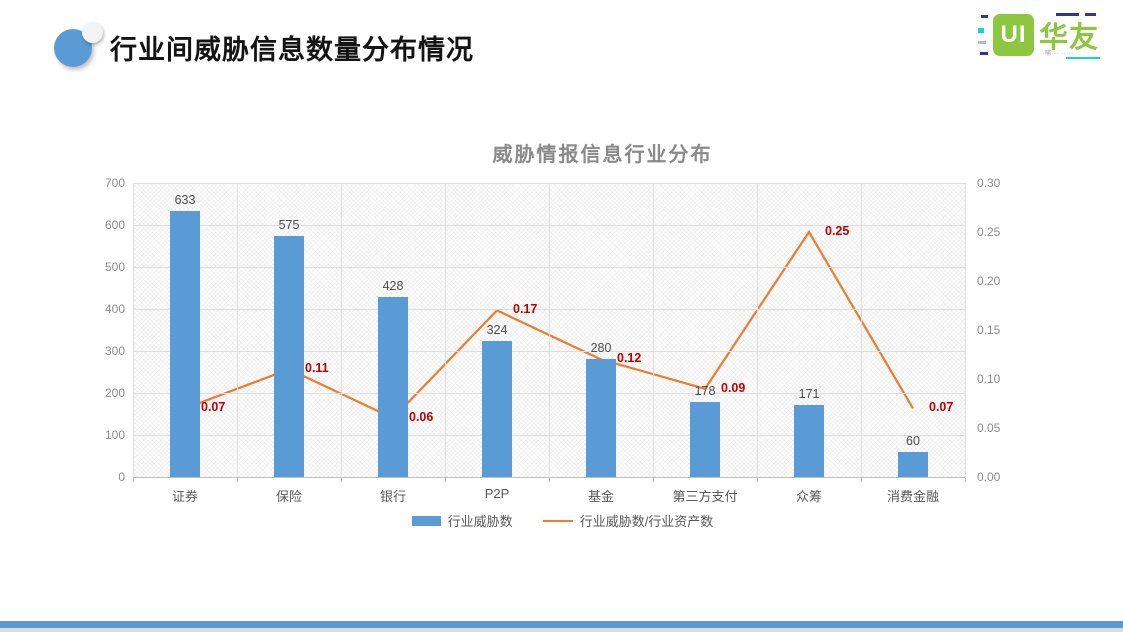 The image size is (1123, 632). What do you see at coordinates (561, 624) in the screenshot?
I see `footer-accent-bar` at bounding box center [561, 624].